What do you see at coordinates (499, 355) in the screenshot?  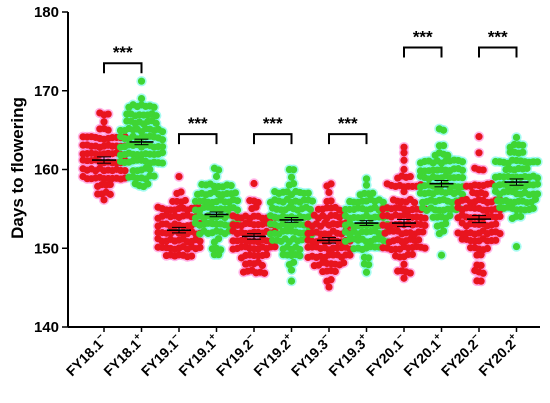 I see `x-tick-label: FY20.2+` at bounding box center [499, 355].